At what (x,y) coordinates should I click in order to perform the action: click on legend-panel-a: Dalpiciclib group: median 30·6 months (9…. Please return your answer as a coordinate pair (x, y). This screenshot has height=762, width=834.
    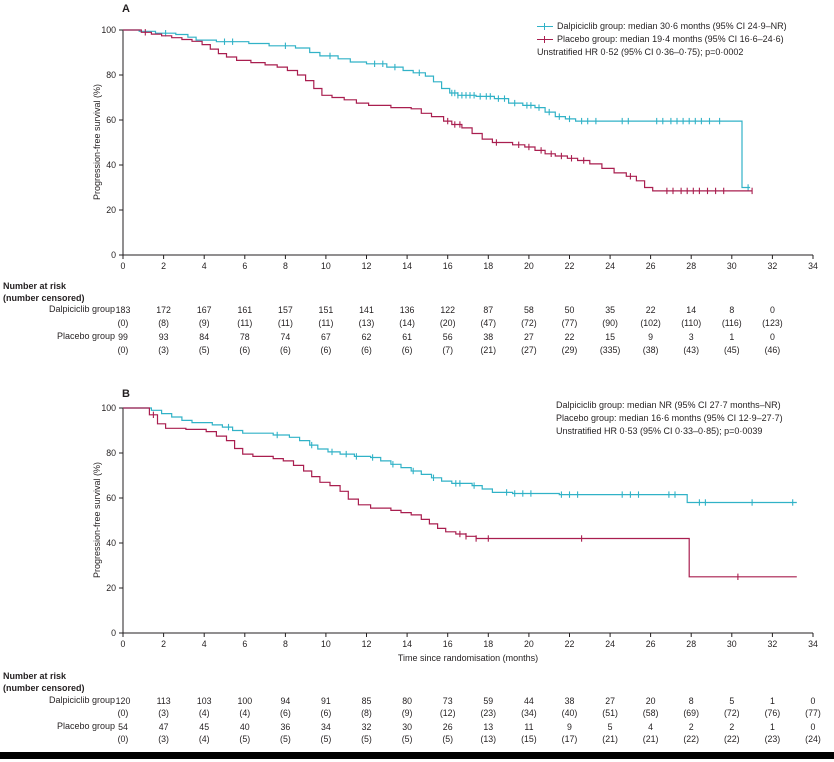
    Looking at the image, I should click on (662, 39).